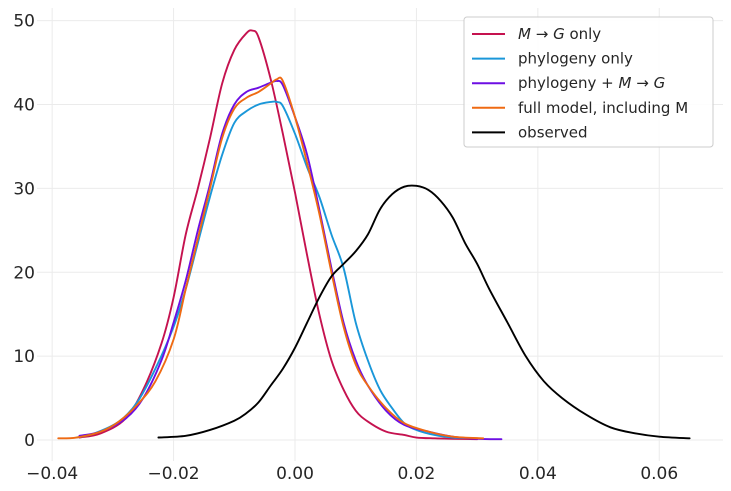 The image size is (731, 491). I want to click on y-tick-label: 10, so click(24, 357).